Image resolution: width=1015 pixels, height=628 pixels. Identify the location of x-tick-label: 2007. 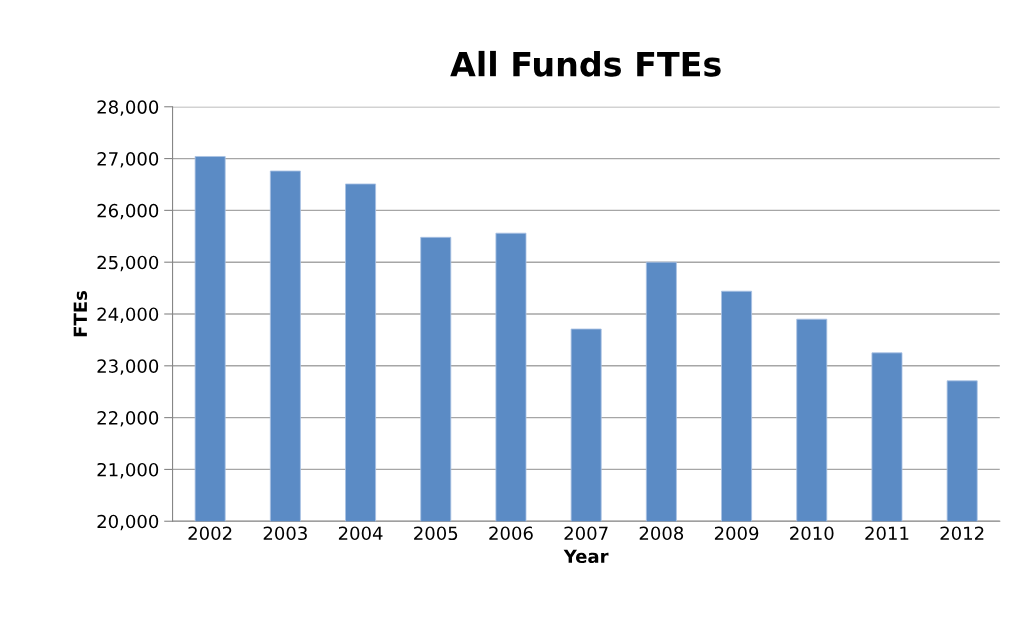
(586, 533).